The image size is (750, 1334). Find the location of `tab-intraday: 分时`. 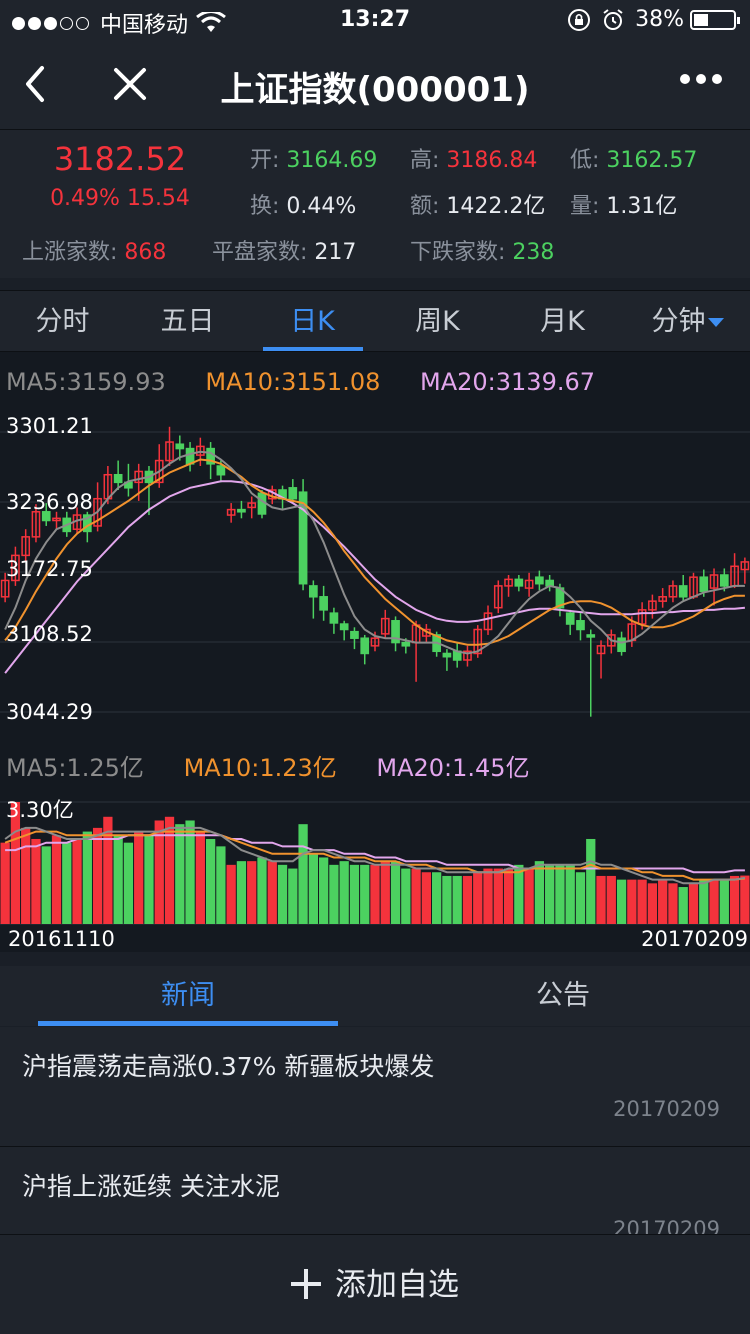

tab-intraday: 分时 is located at coordinates (62, 321).